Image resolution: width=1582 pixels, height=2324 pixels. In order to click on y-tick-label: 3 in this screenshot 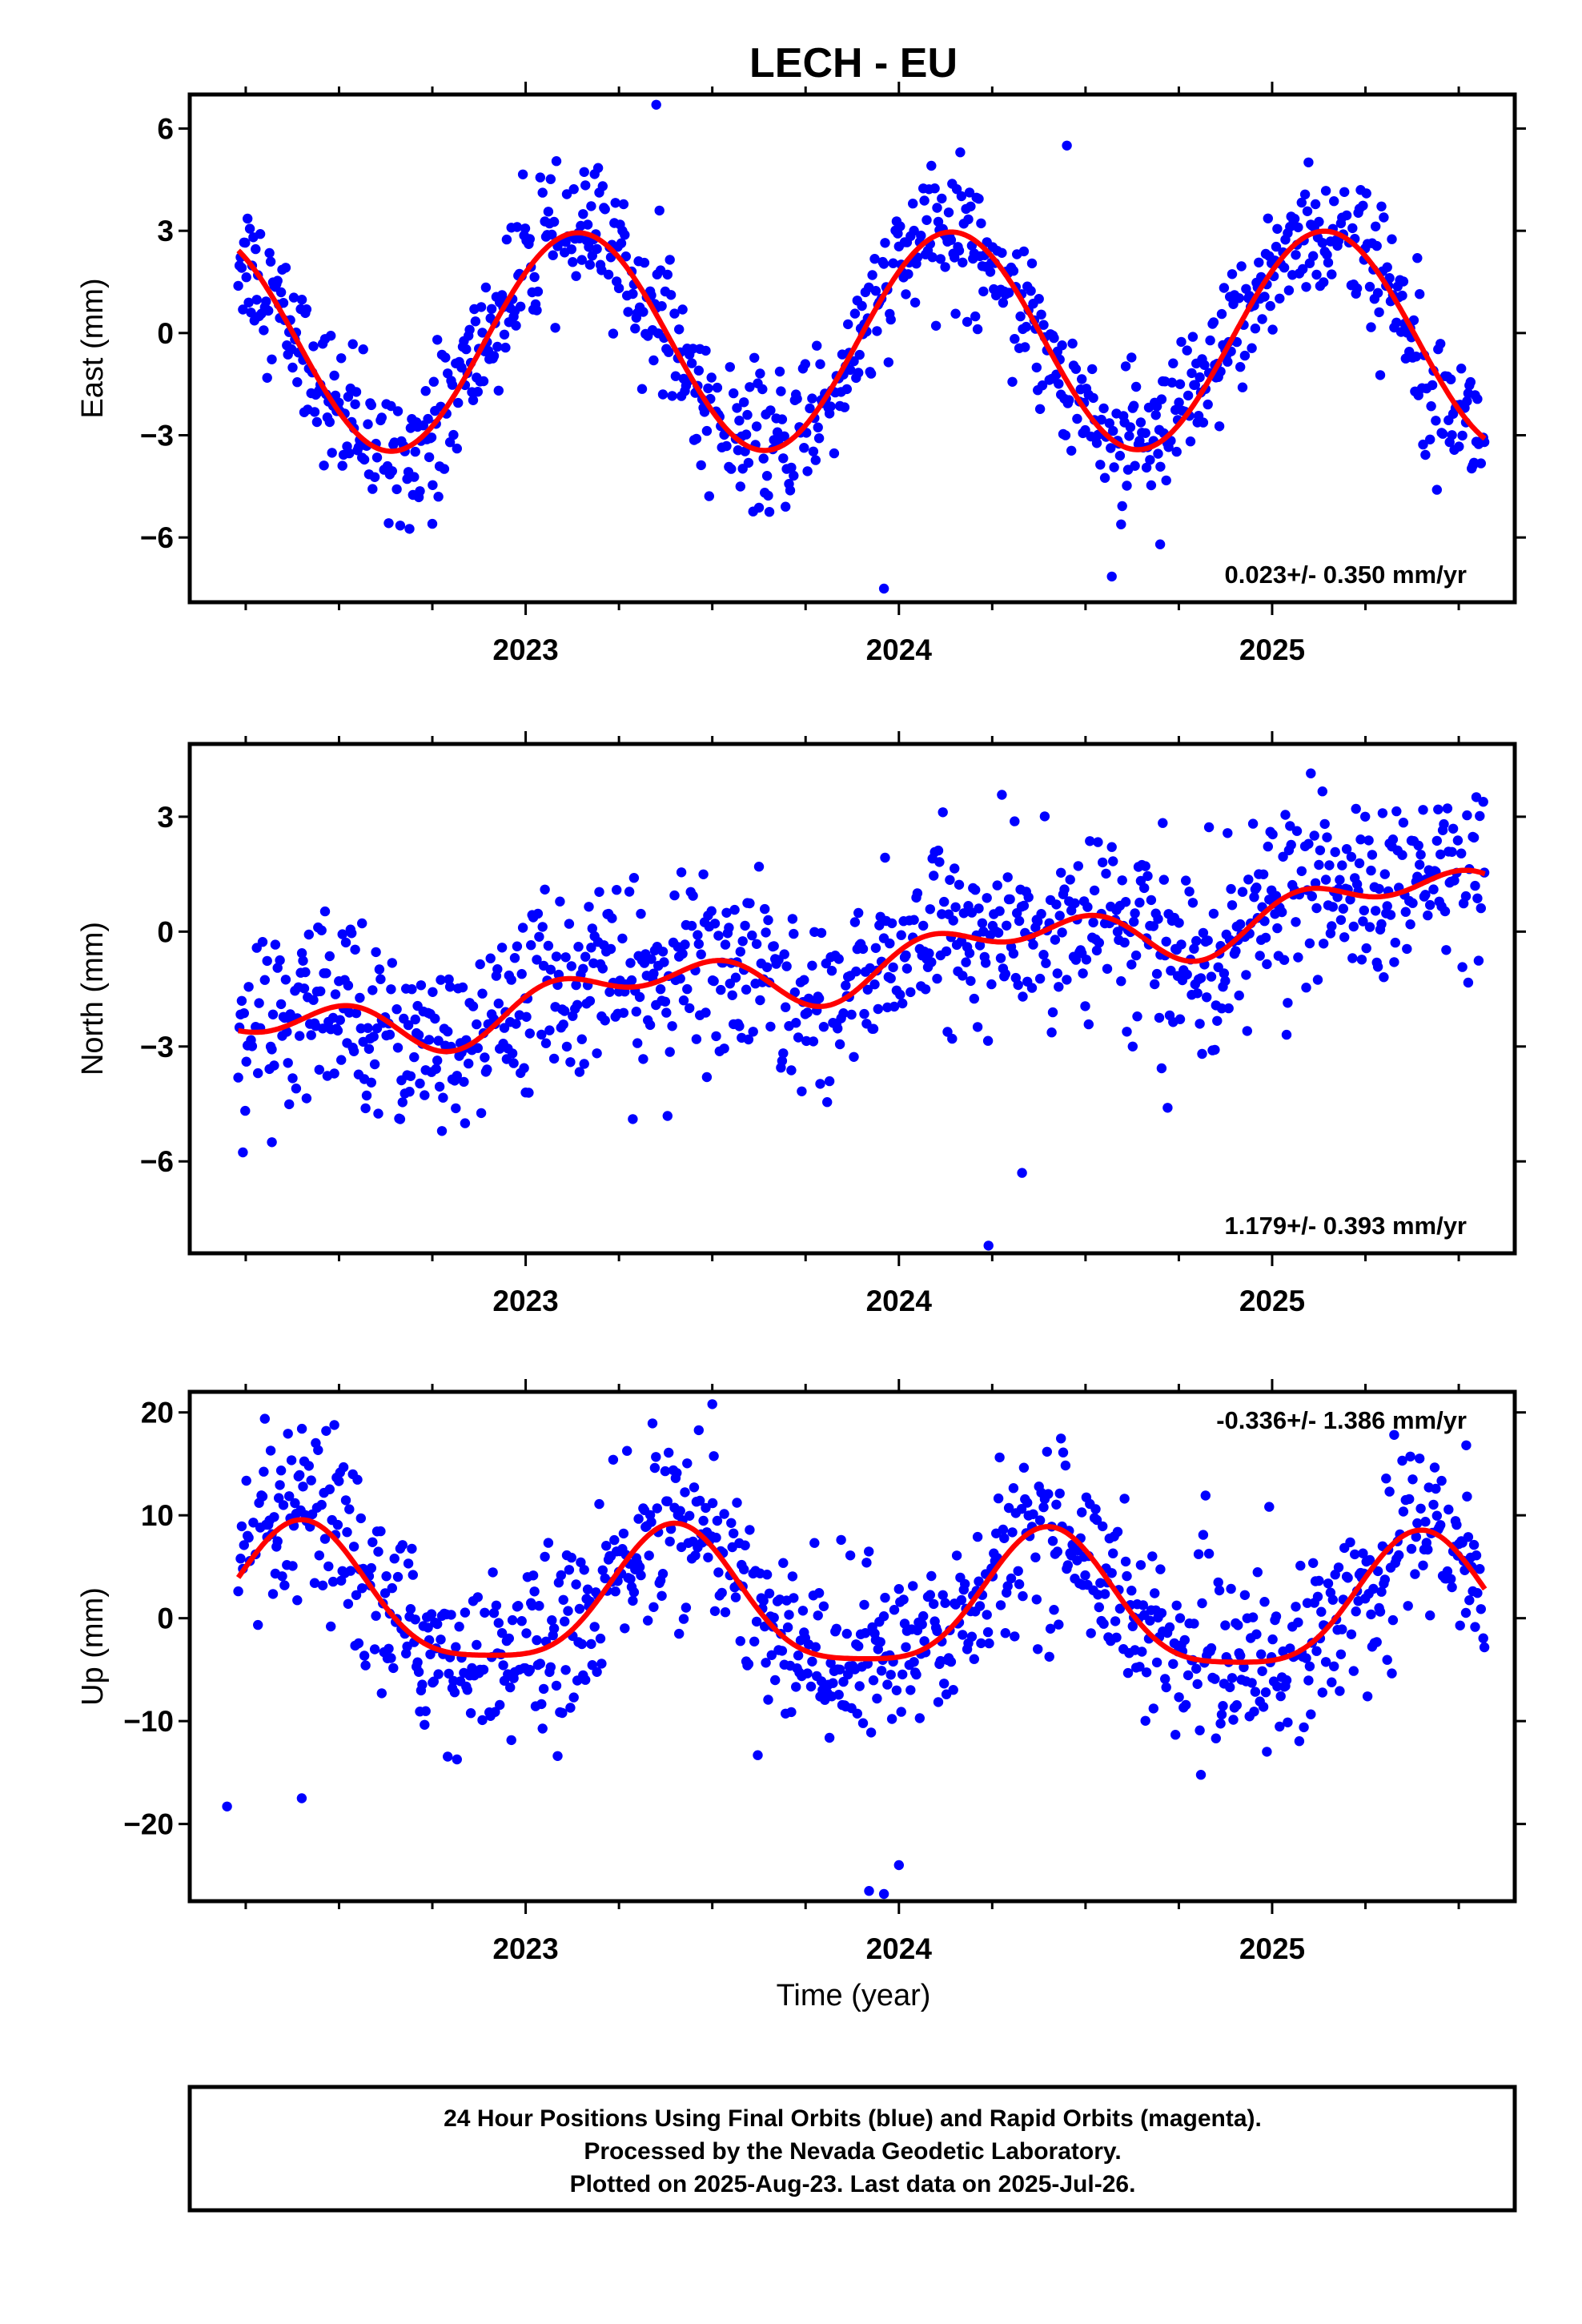, I will do `click(165, 817)`.